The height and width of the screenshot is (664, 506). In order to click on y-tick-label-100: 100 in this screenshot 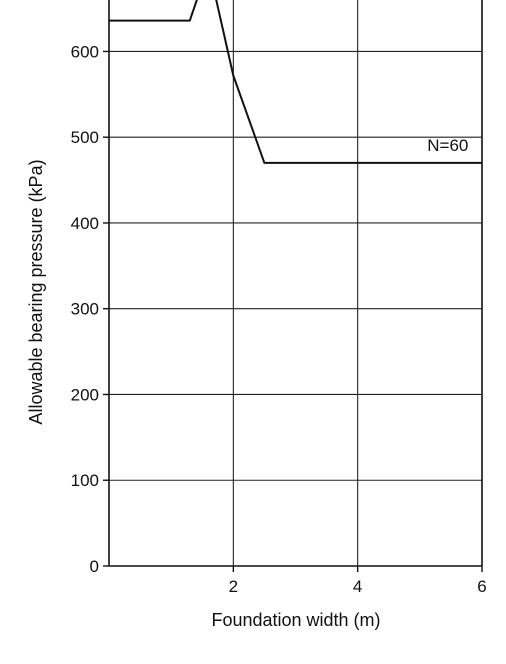, I will do `click(85, 480)`.